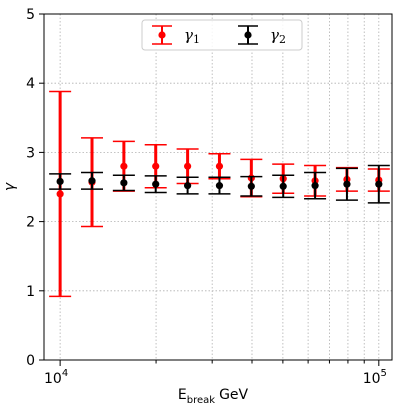  I want to click on x-axis-label-subscript: break, so click(201, 400).